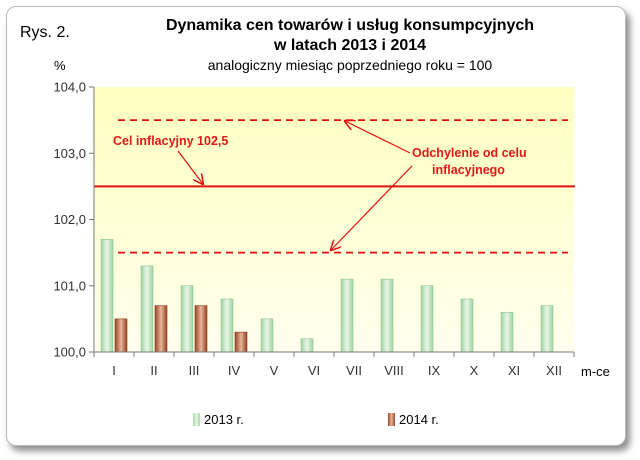 This screenshot has width=640, height=460. Describe the element at coordinates (267, 335) in the screenshot. I see `bar-2013-V` at that location.